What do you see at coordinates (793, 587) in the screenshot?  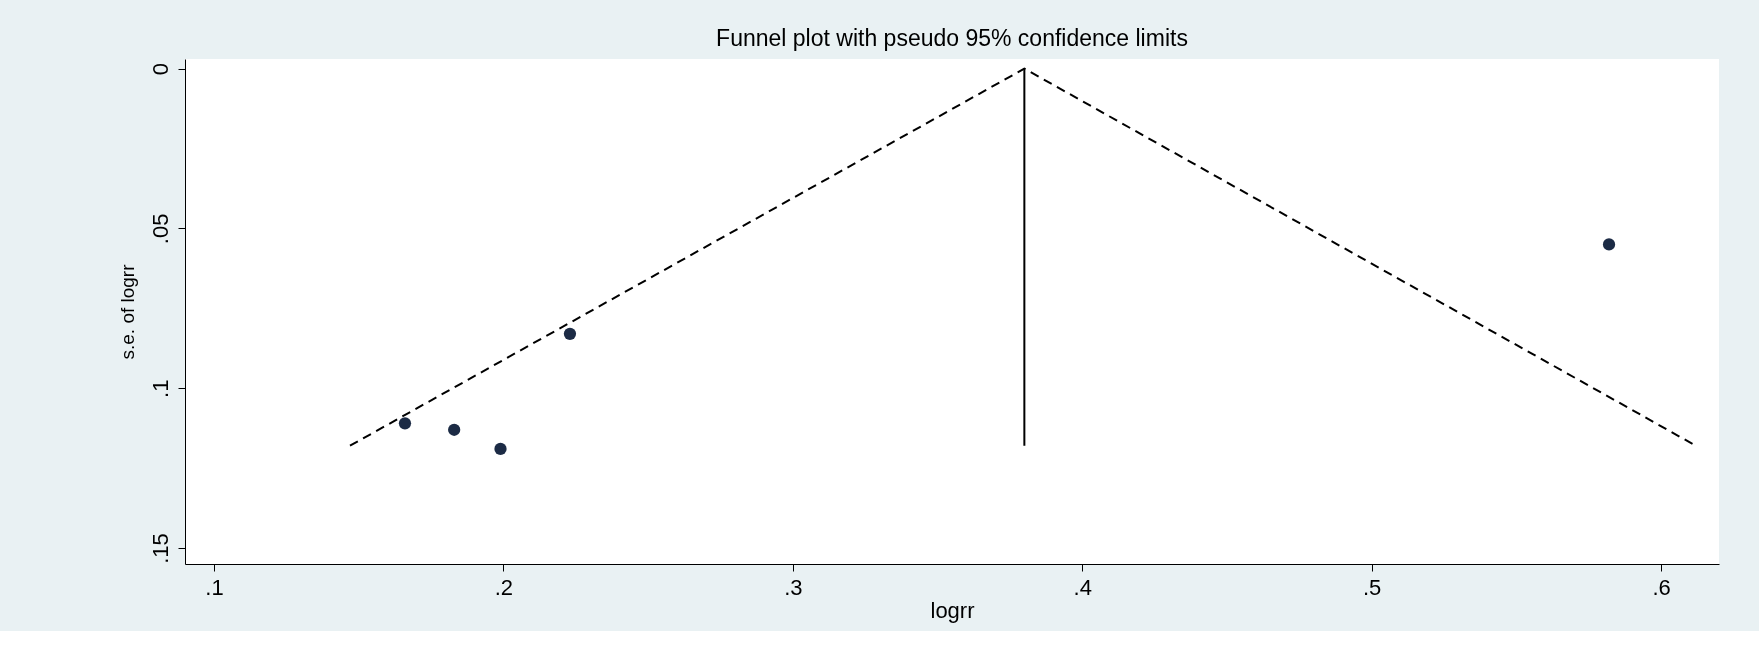 I see `x-tick-label: .3` at bounding box center [793, 587].